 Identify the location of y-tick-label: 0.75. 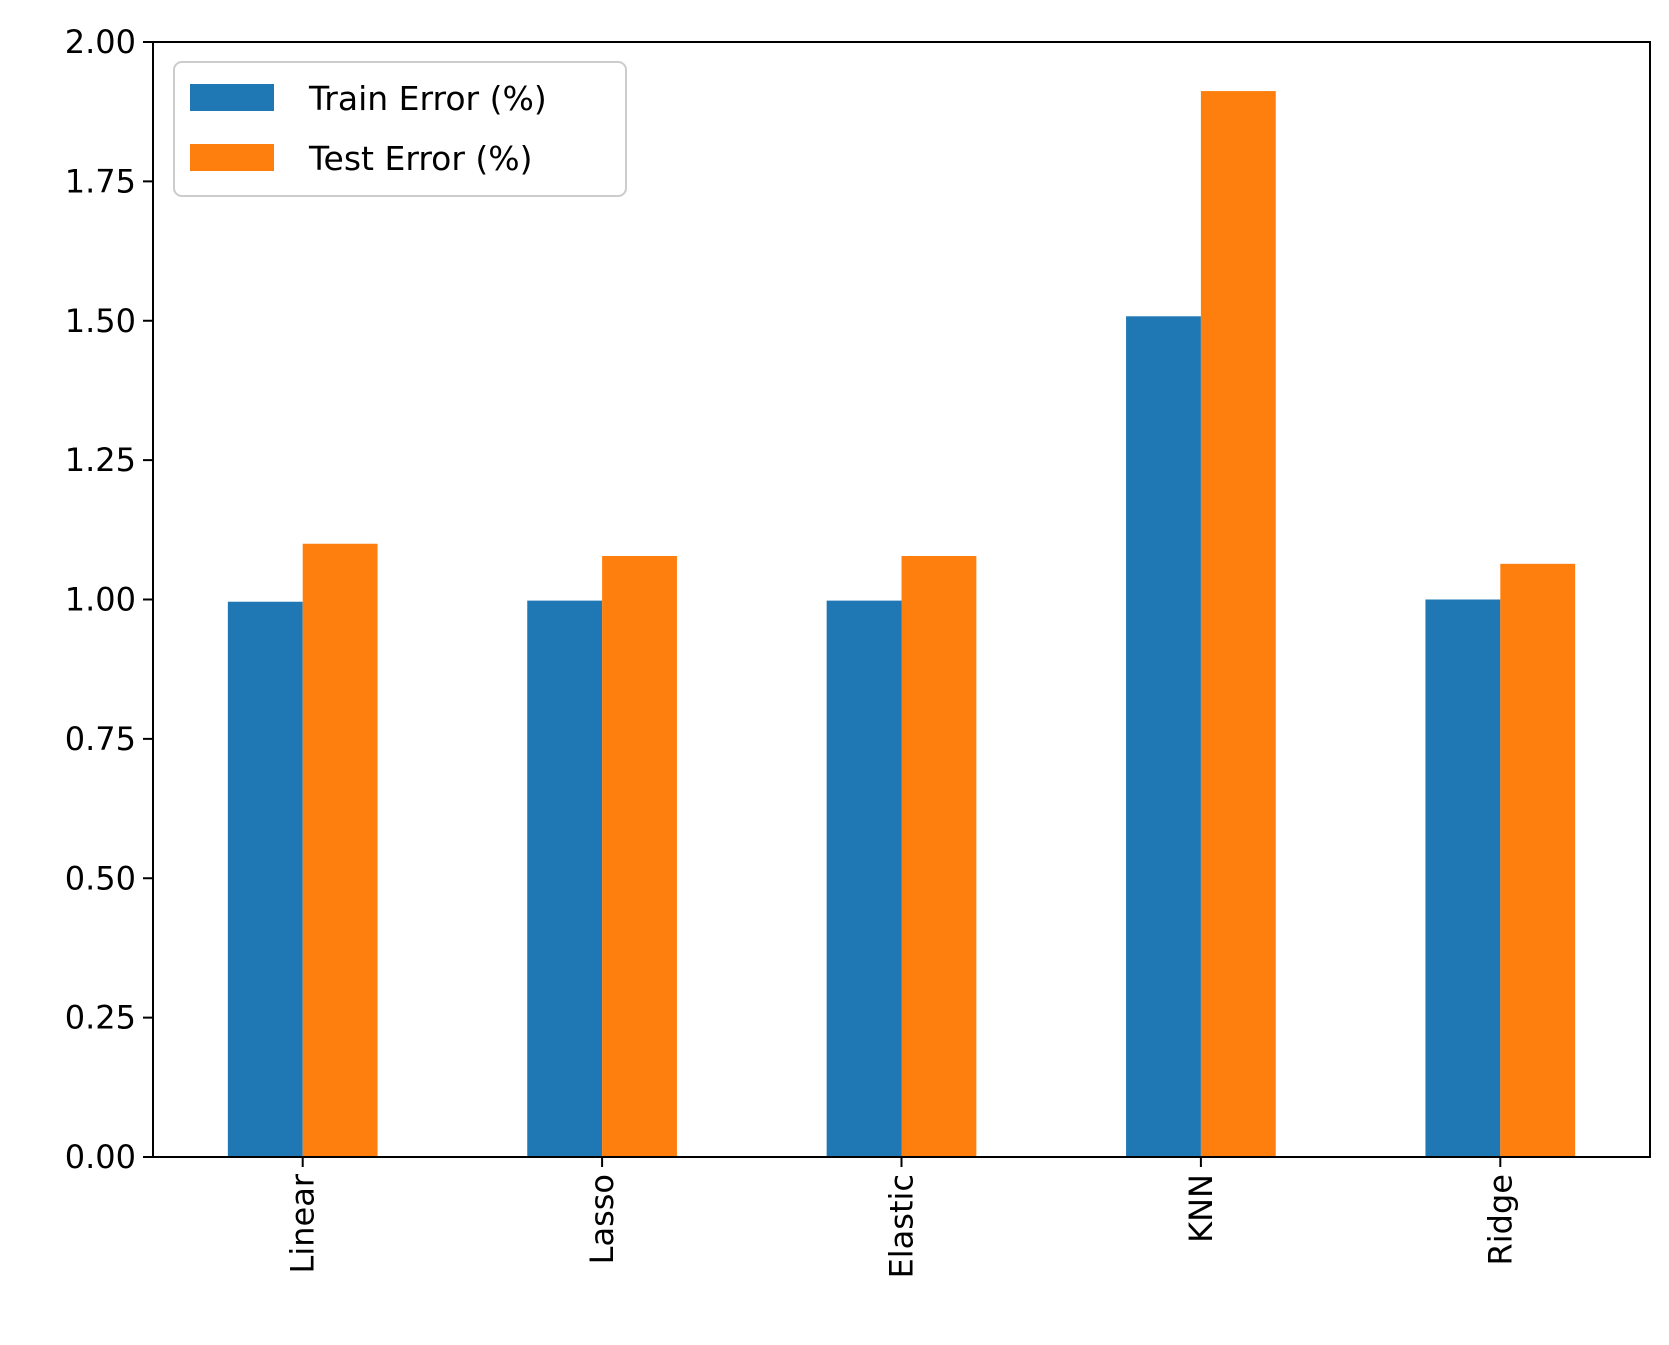
(100, 739).